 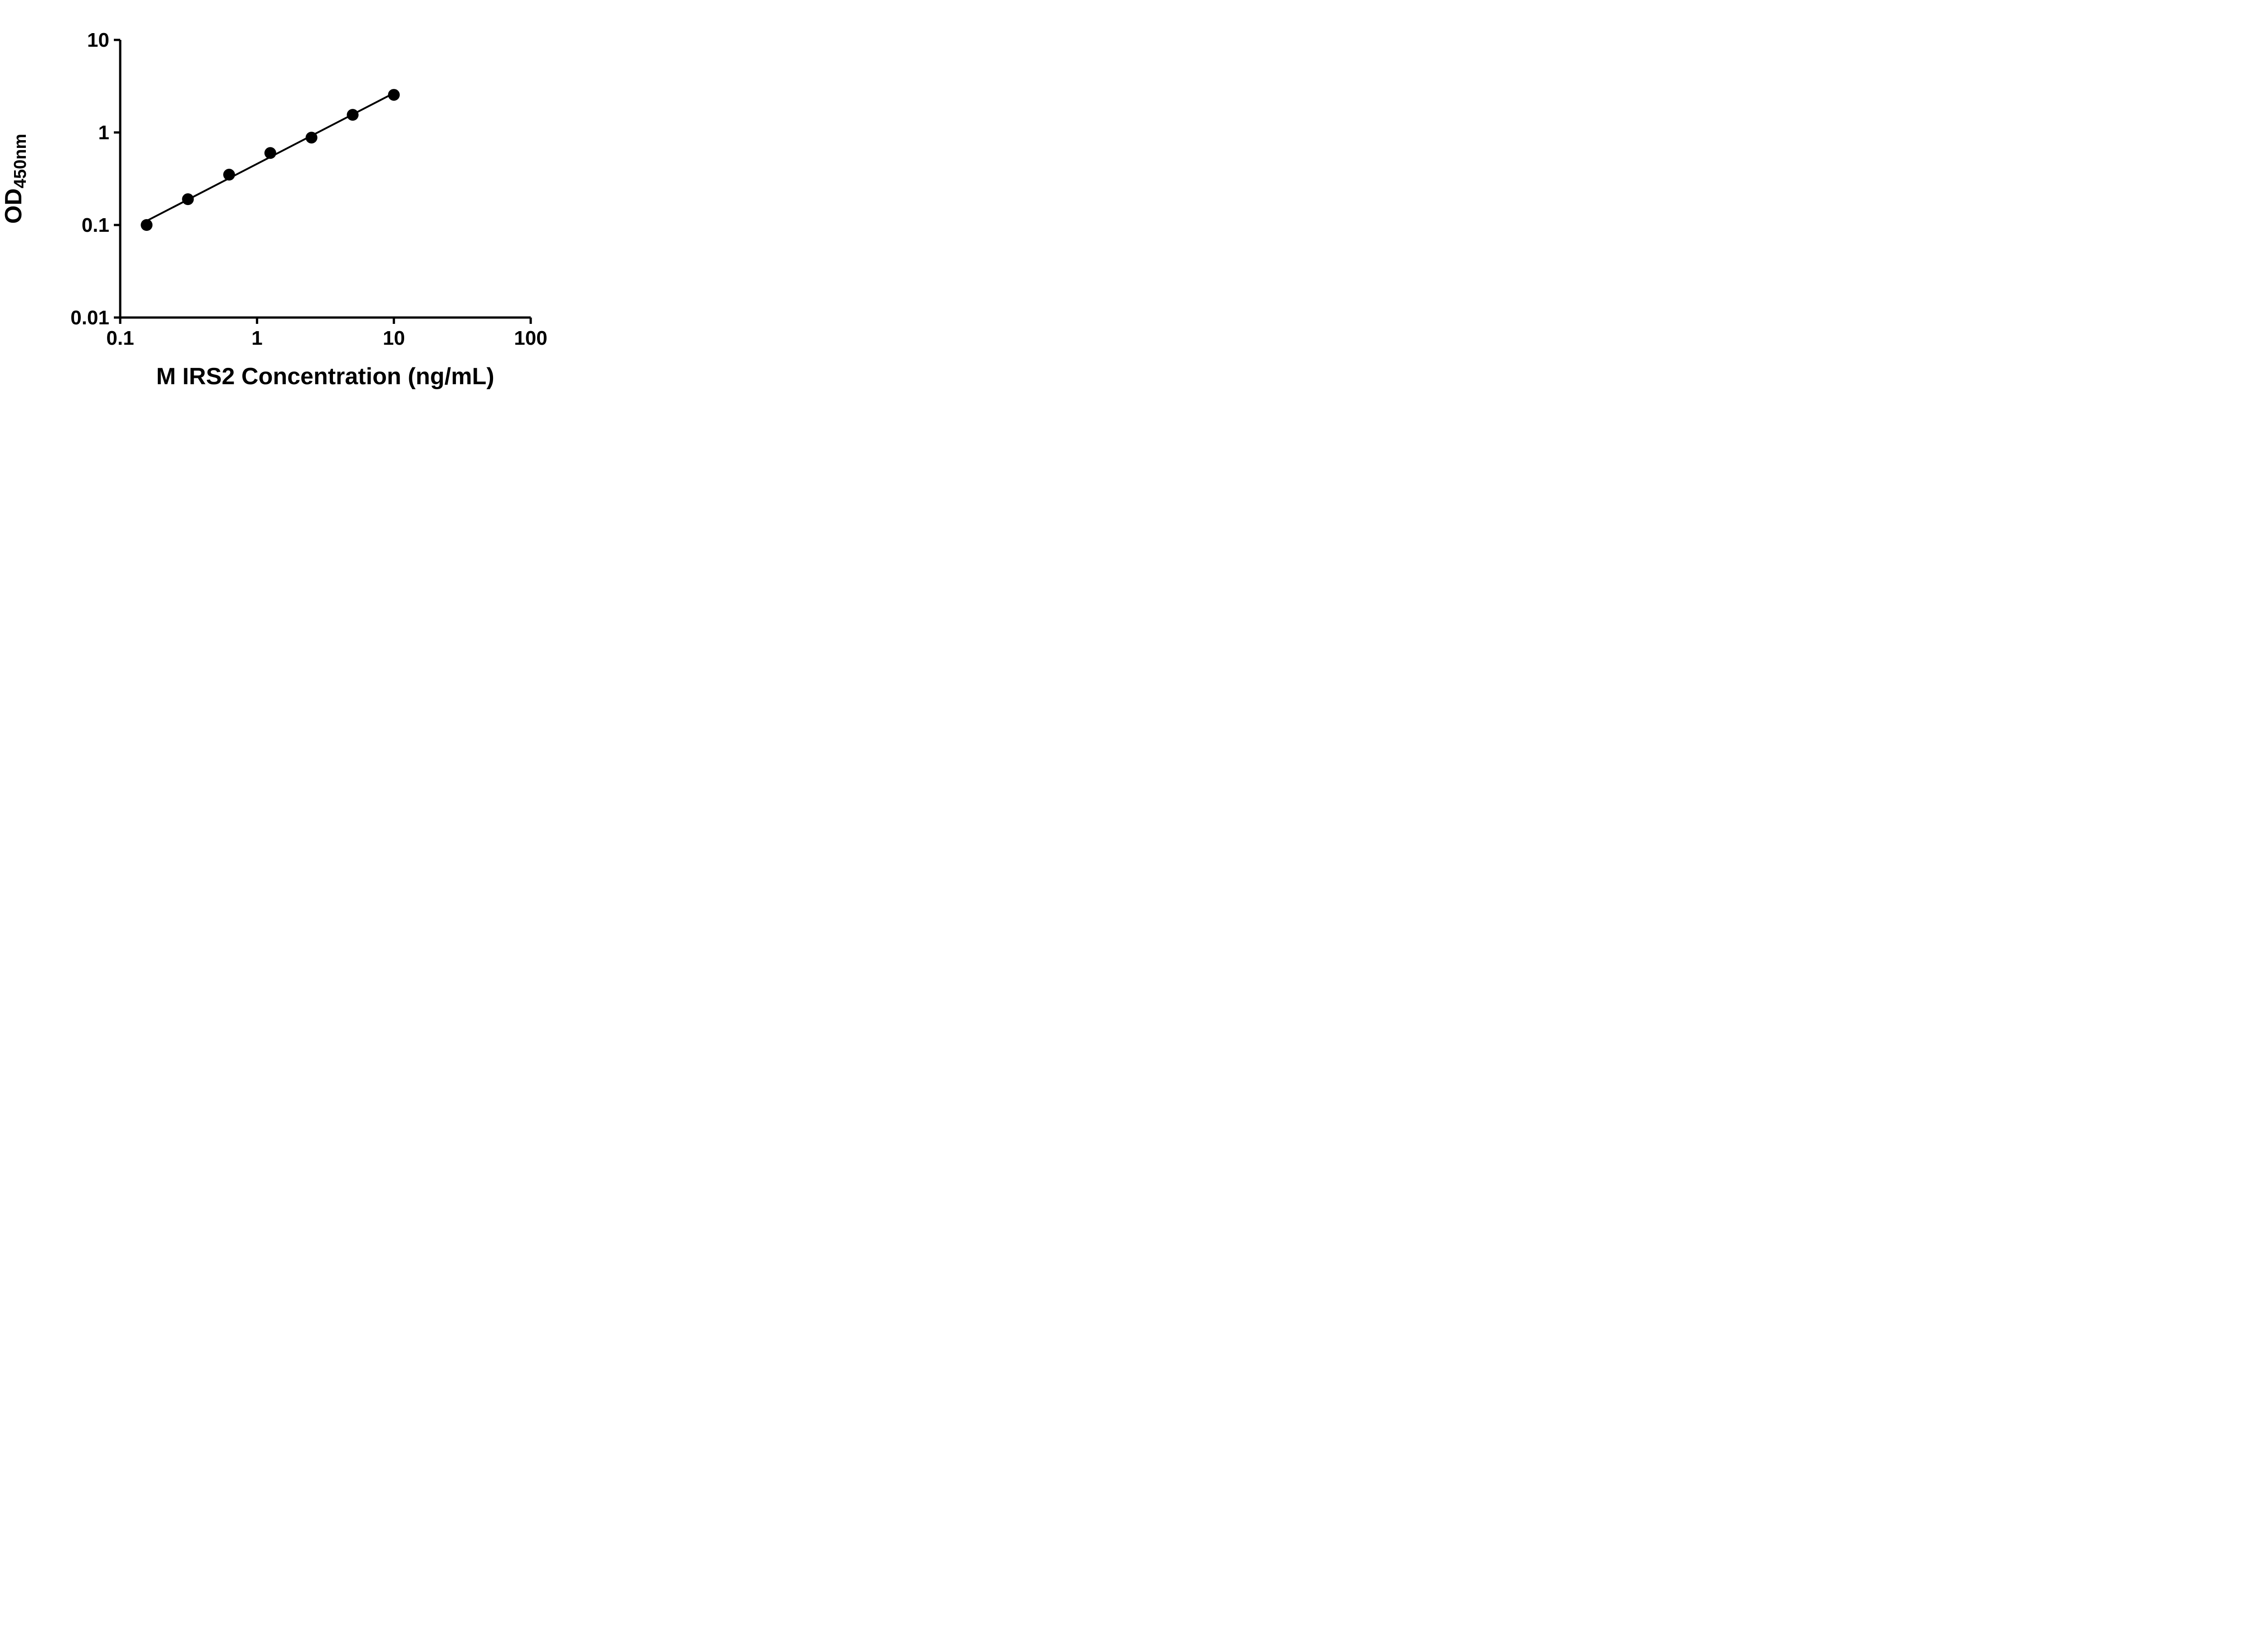 What do you see at coordinates (120, 338) in the screenshot?
I see `x-tick-label: 0.1` at bounding box center [120, 338].